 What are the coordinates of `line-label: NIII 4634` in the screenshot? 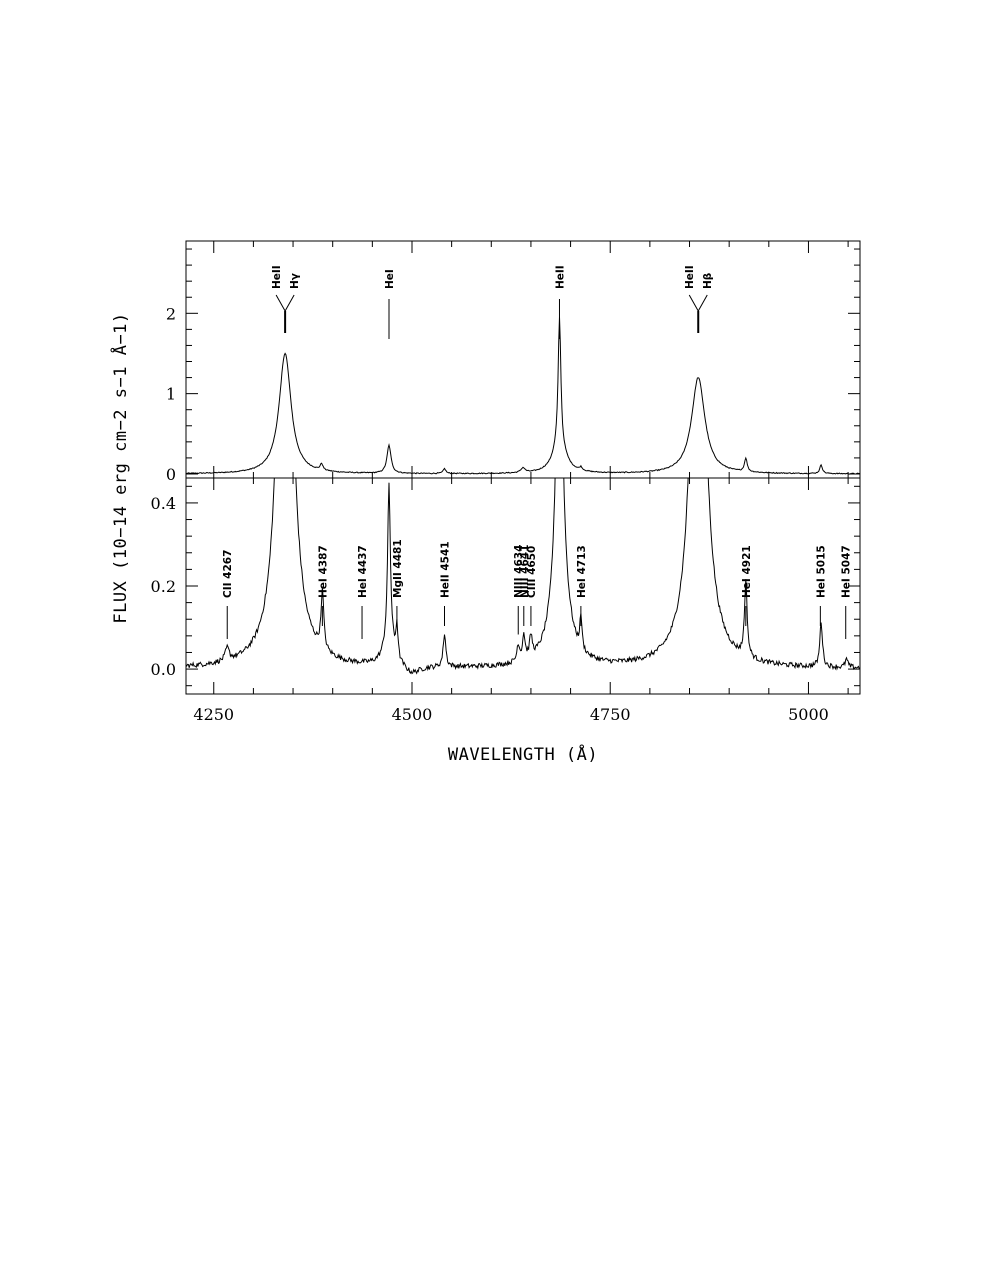 It's located at (519, 571).